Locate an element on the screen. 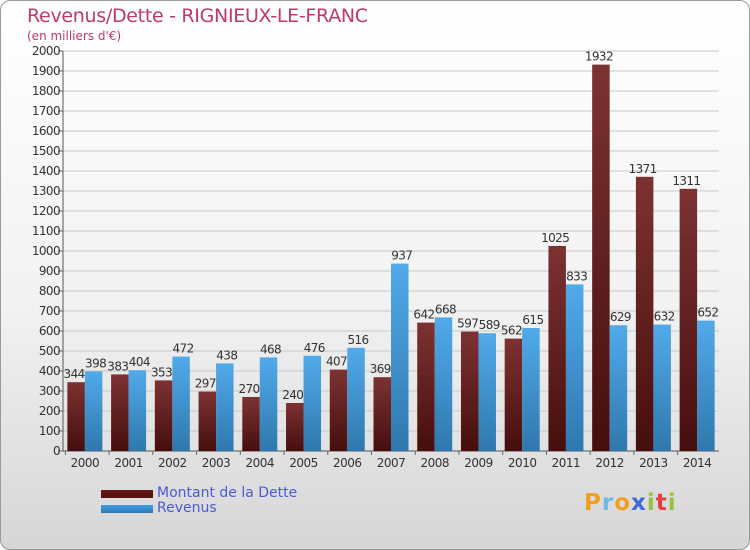 The image size is (750, 550). data-label-debt: 562 is located at coordinates (511, 331).